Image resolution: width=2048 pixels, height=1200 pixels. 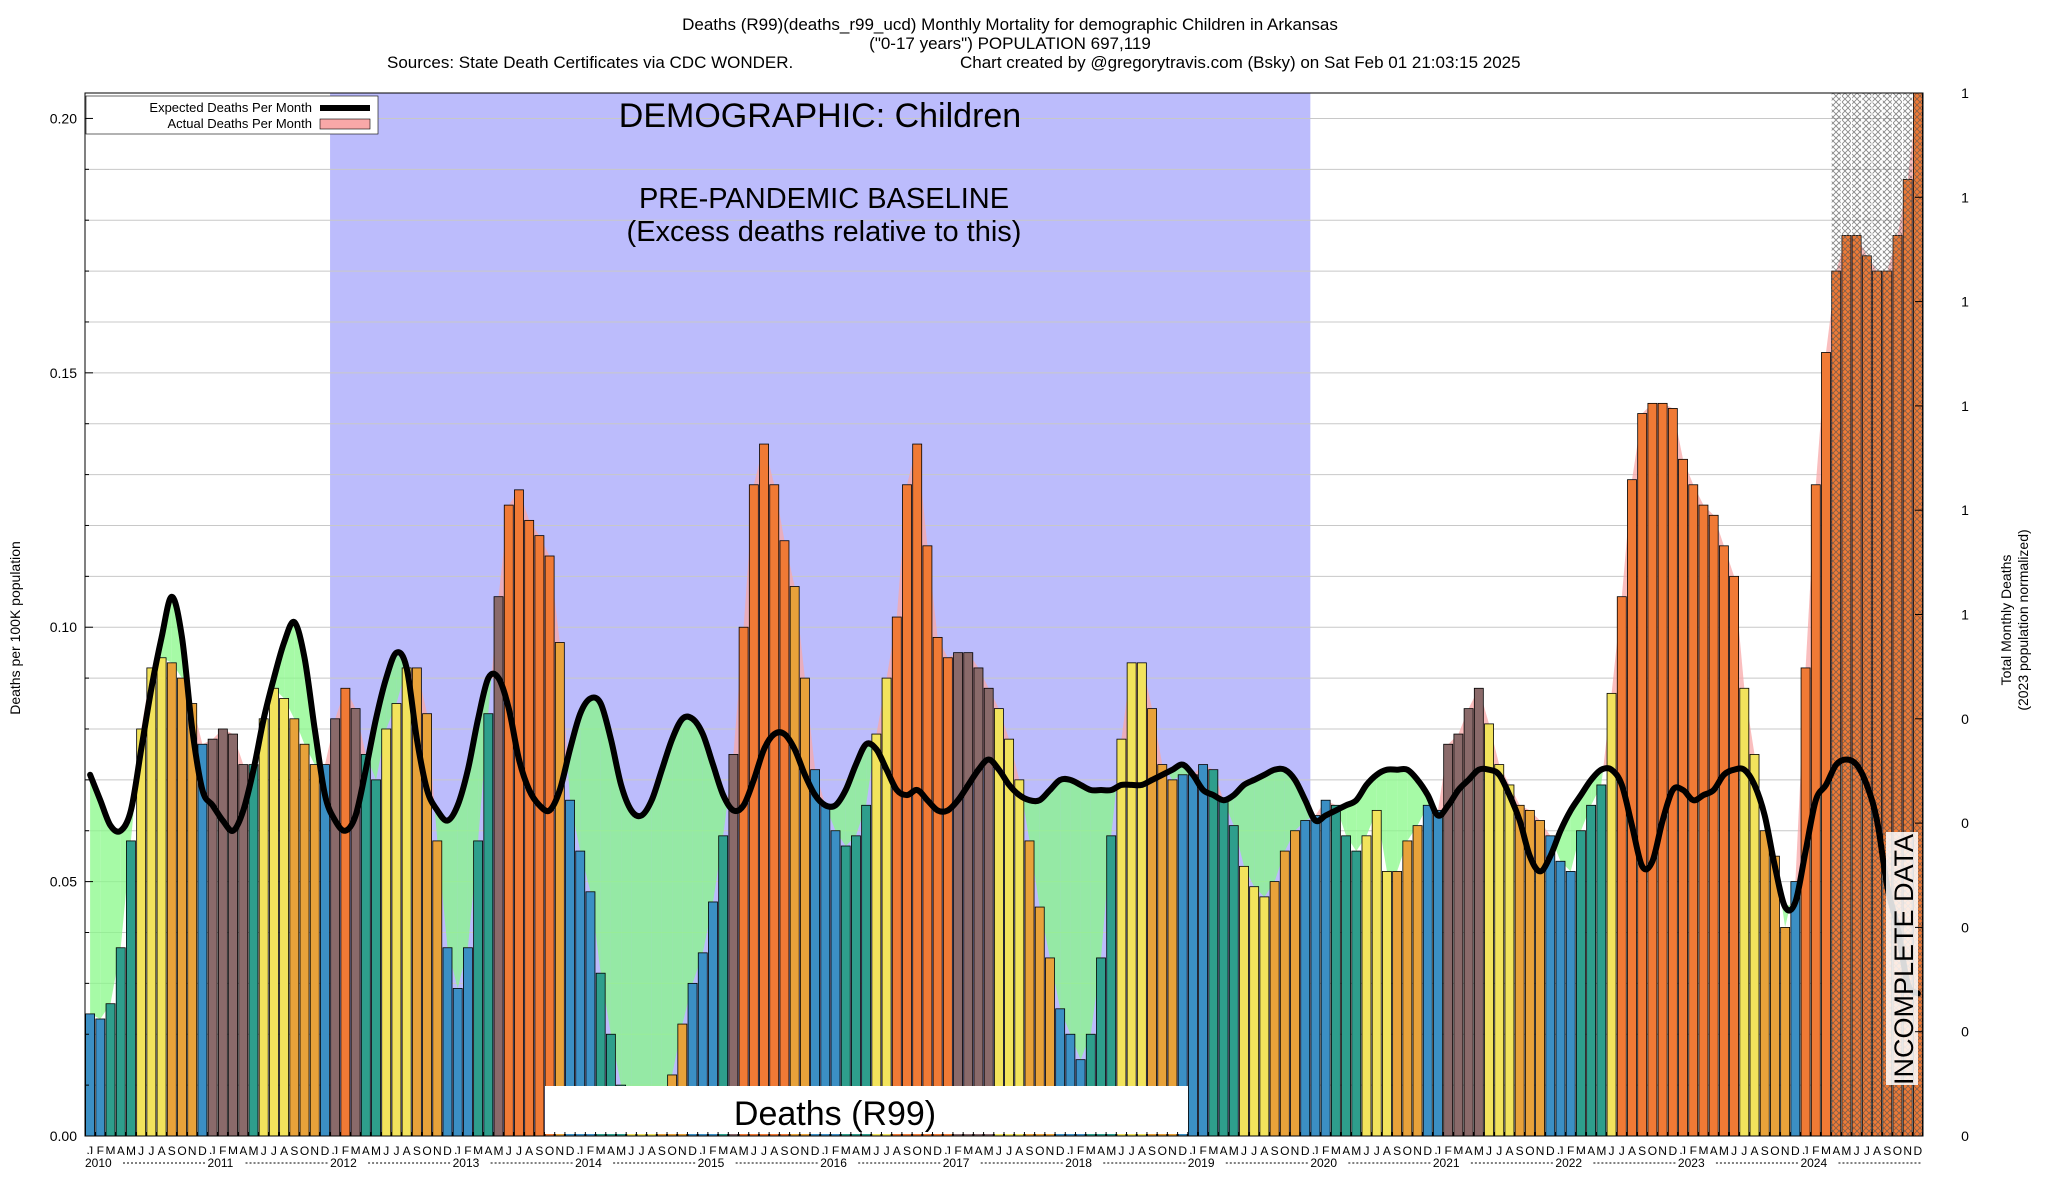 I want to click on demographic-label: DEMOGRAPHIC: Children, so click(x=820, y=116).